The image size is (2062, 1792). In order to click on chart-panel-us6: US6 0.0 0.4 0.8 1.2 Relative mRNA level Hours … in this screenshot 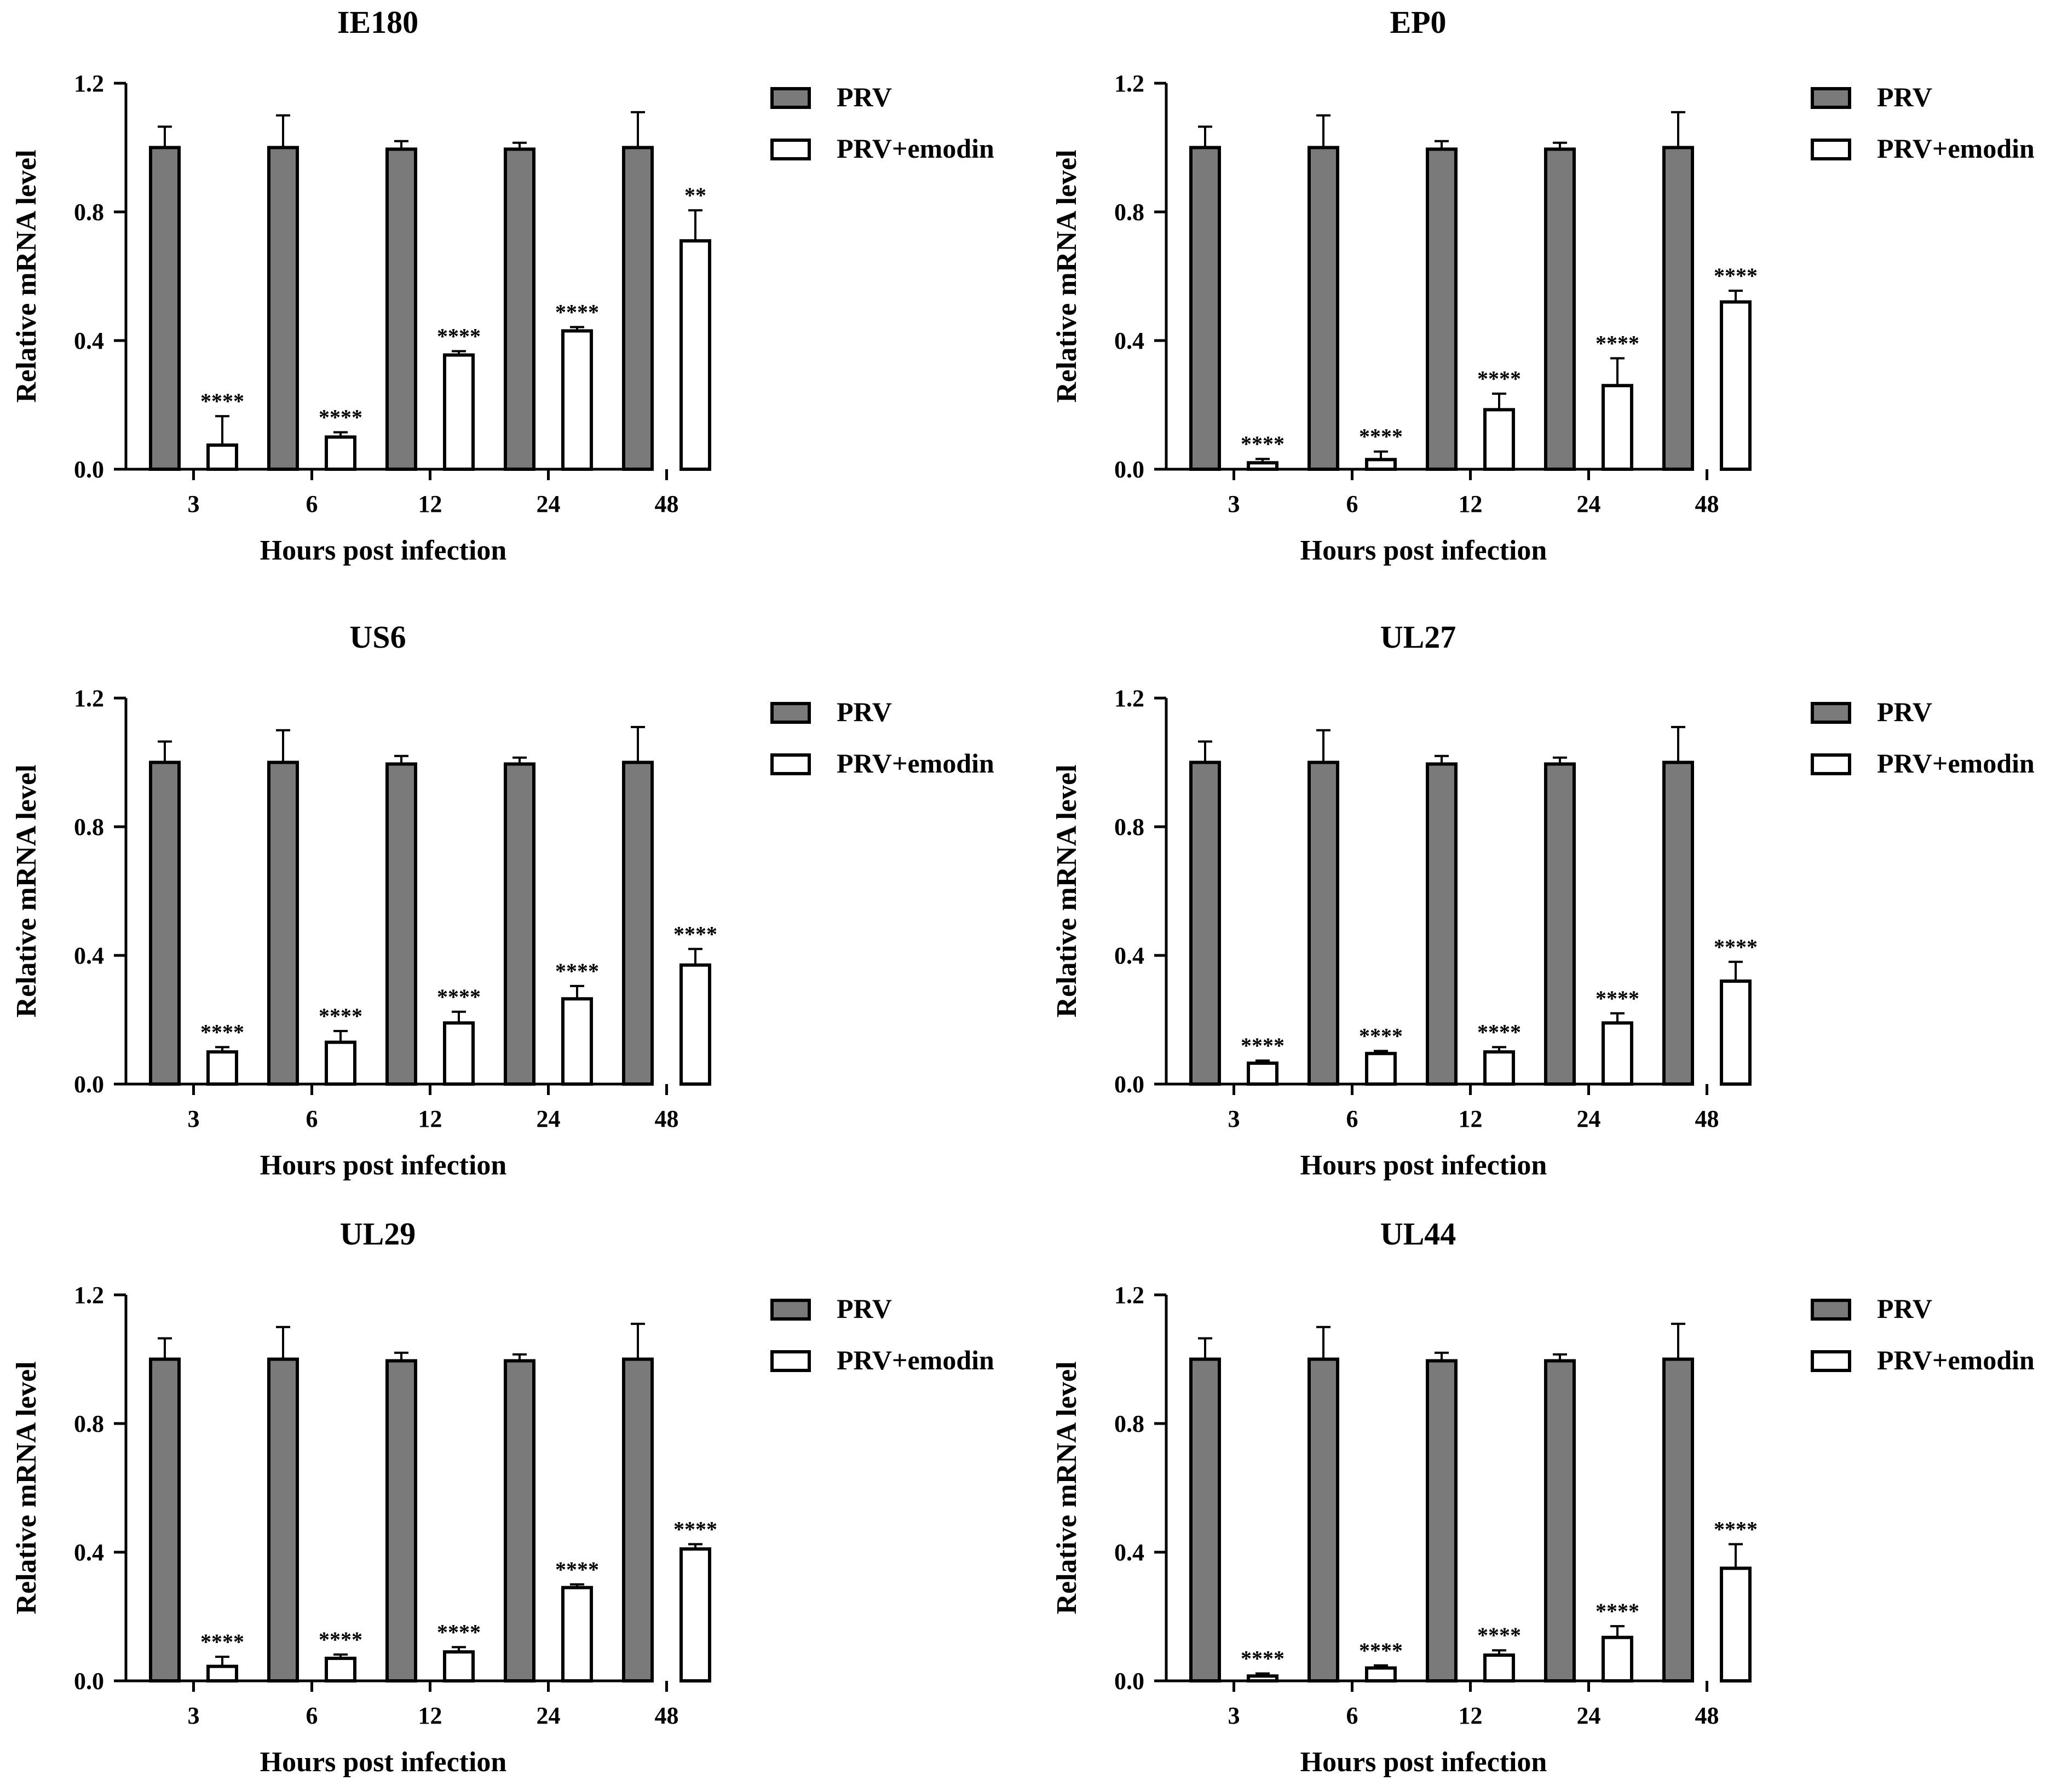, I will do `click(502, 900)`.